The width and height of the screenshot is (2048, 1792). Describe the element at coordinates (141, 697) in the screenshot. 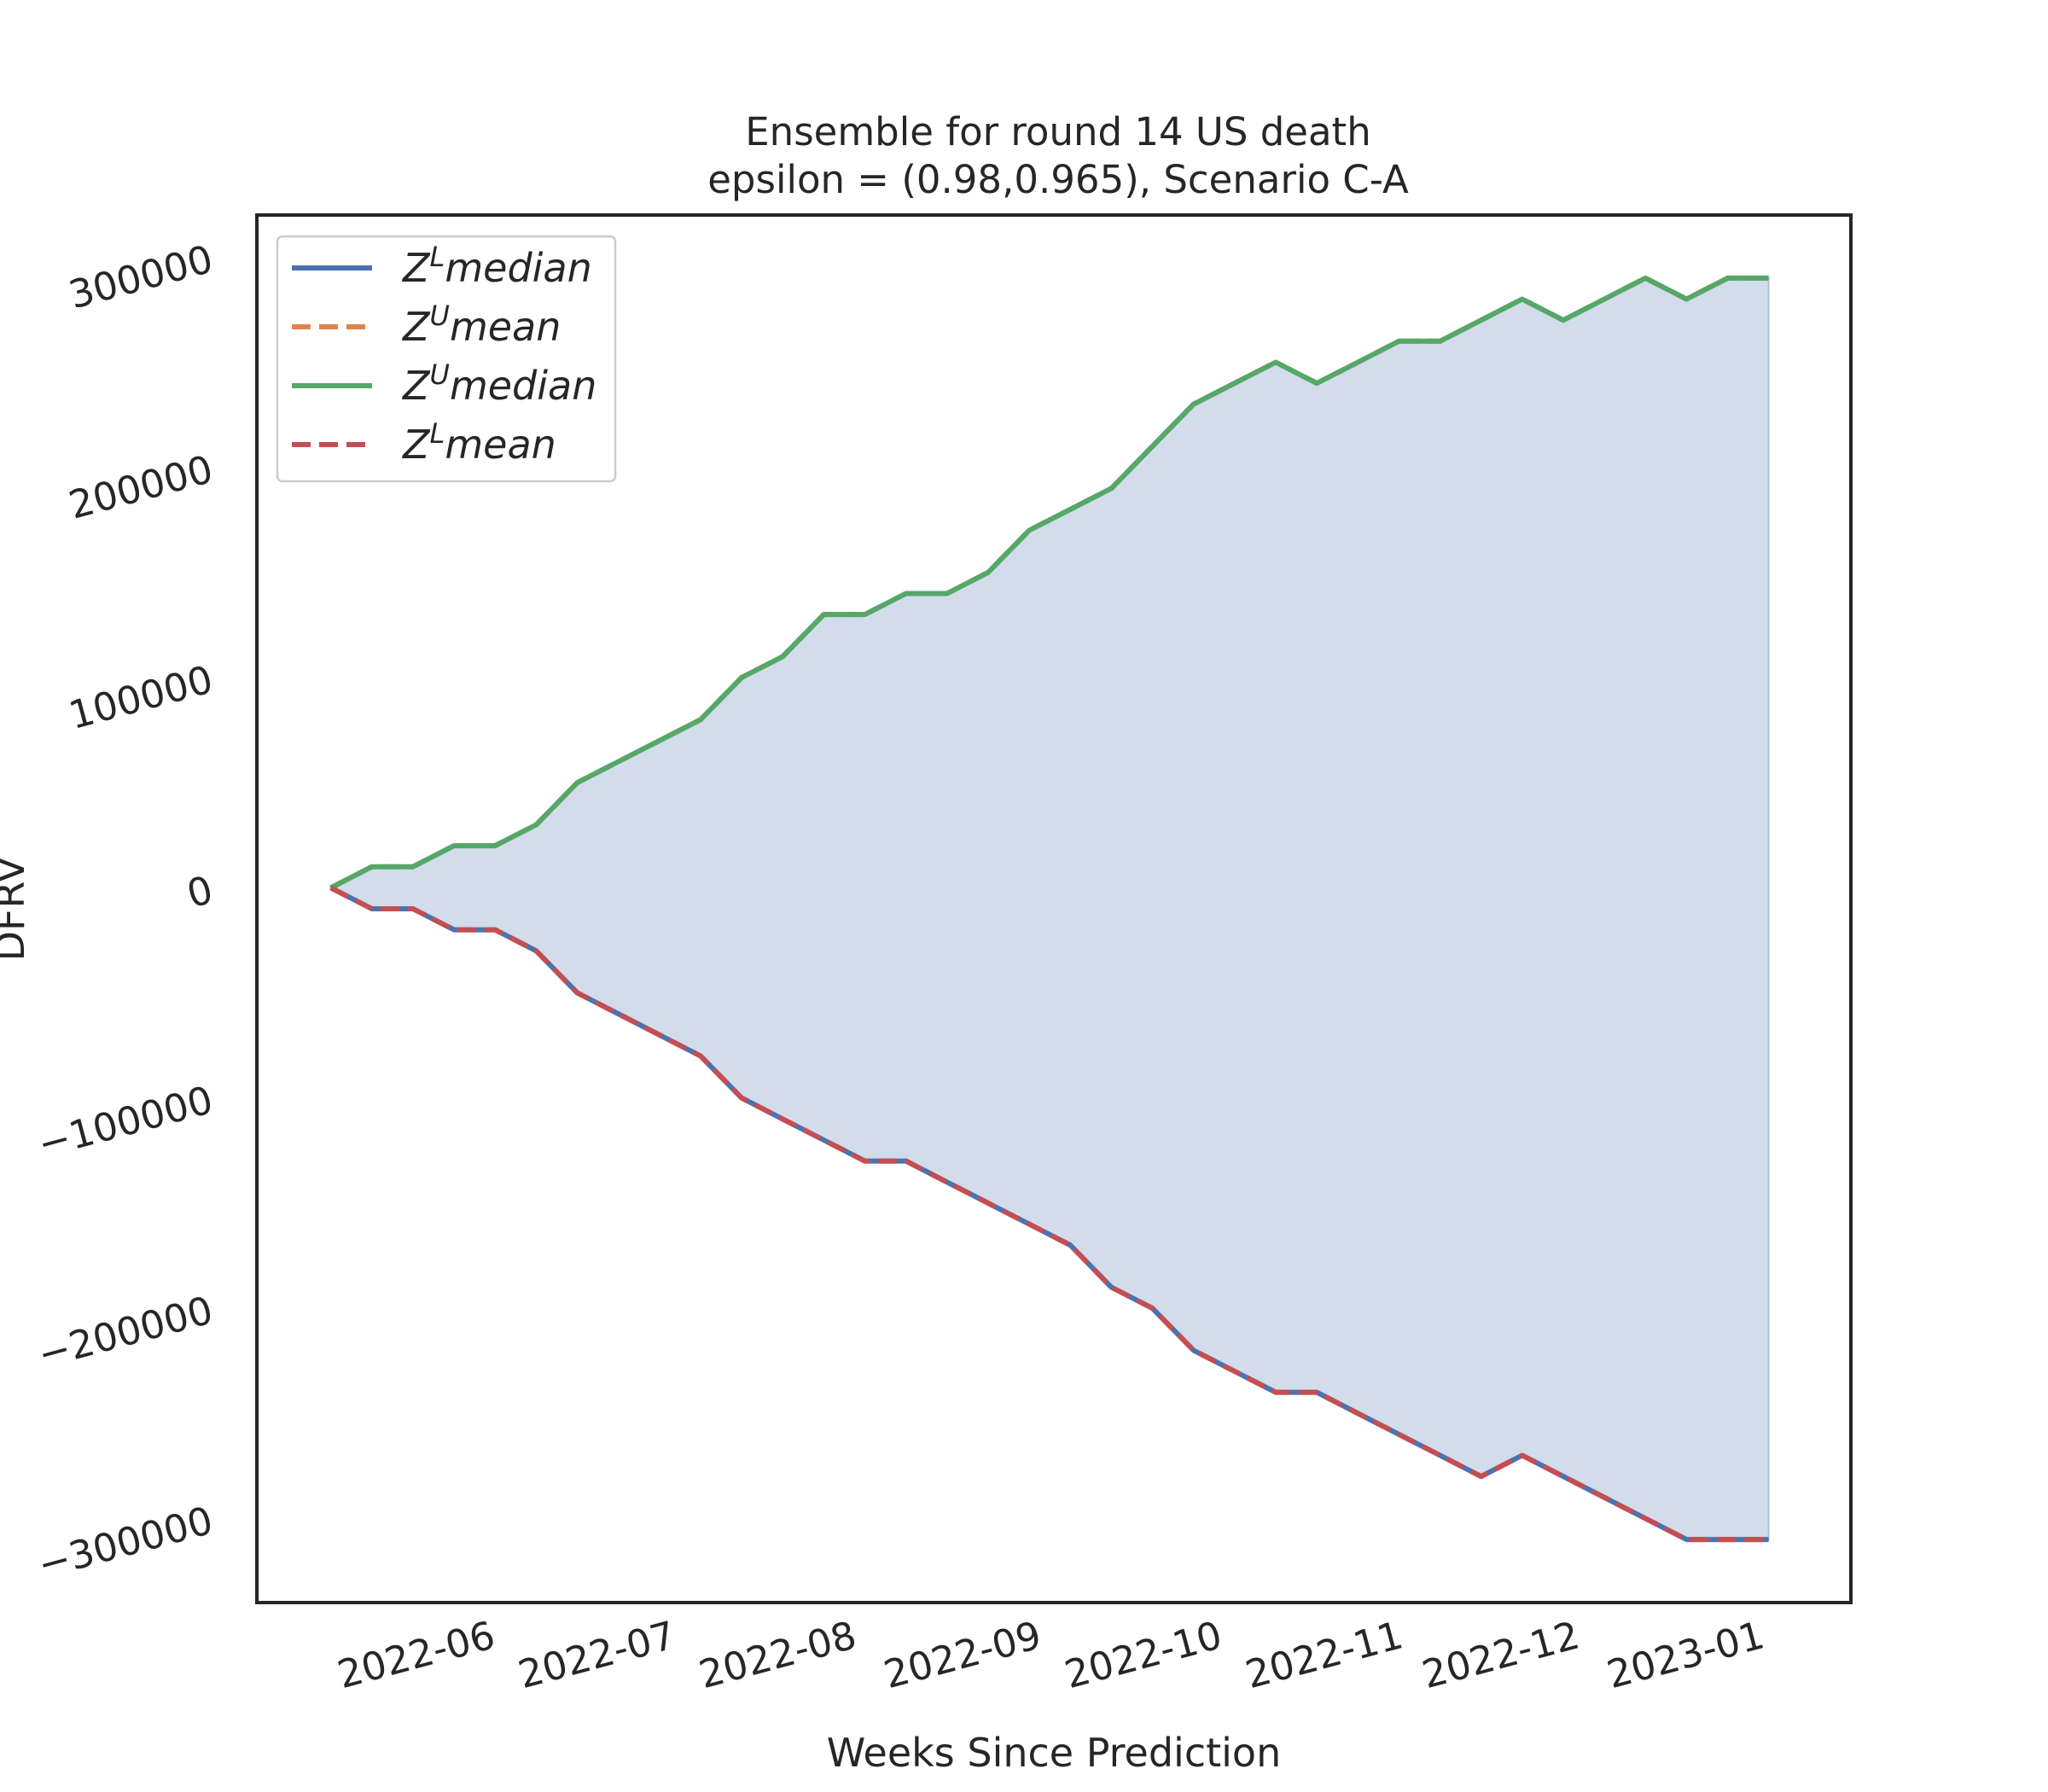

I see `y-tick-label: 100000` at that location.